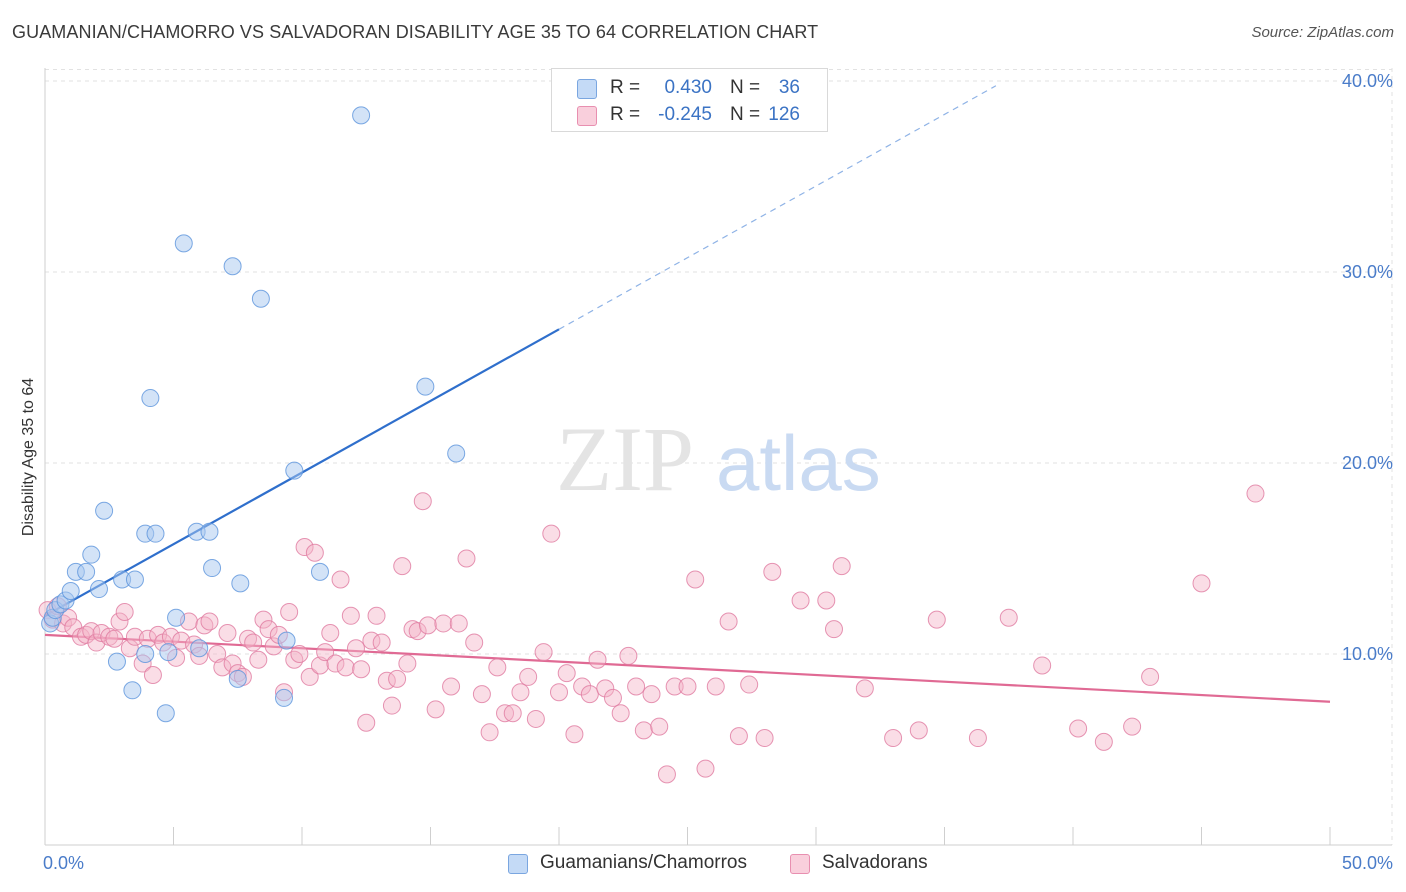 This screenshot has height=892, width=1406. What do you see at coordinates (1367, 272) in the screenshot?
I see `y-tick-label: 30.0%` at bounding box center [1367, 272].